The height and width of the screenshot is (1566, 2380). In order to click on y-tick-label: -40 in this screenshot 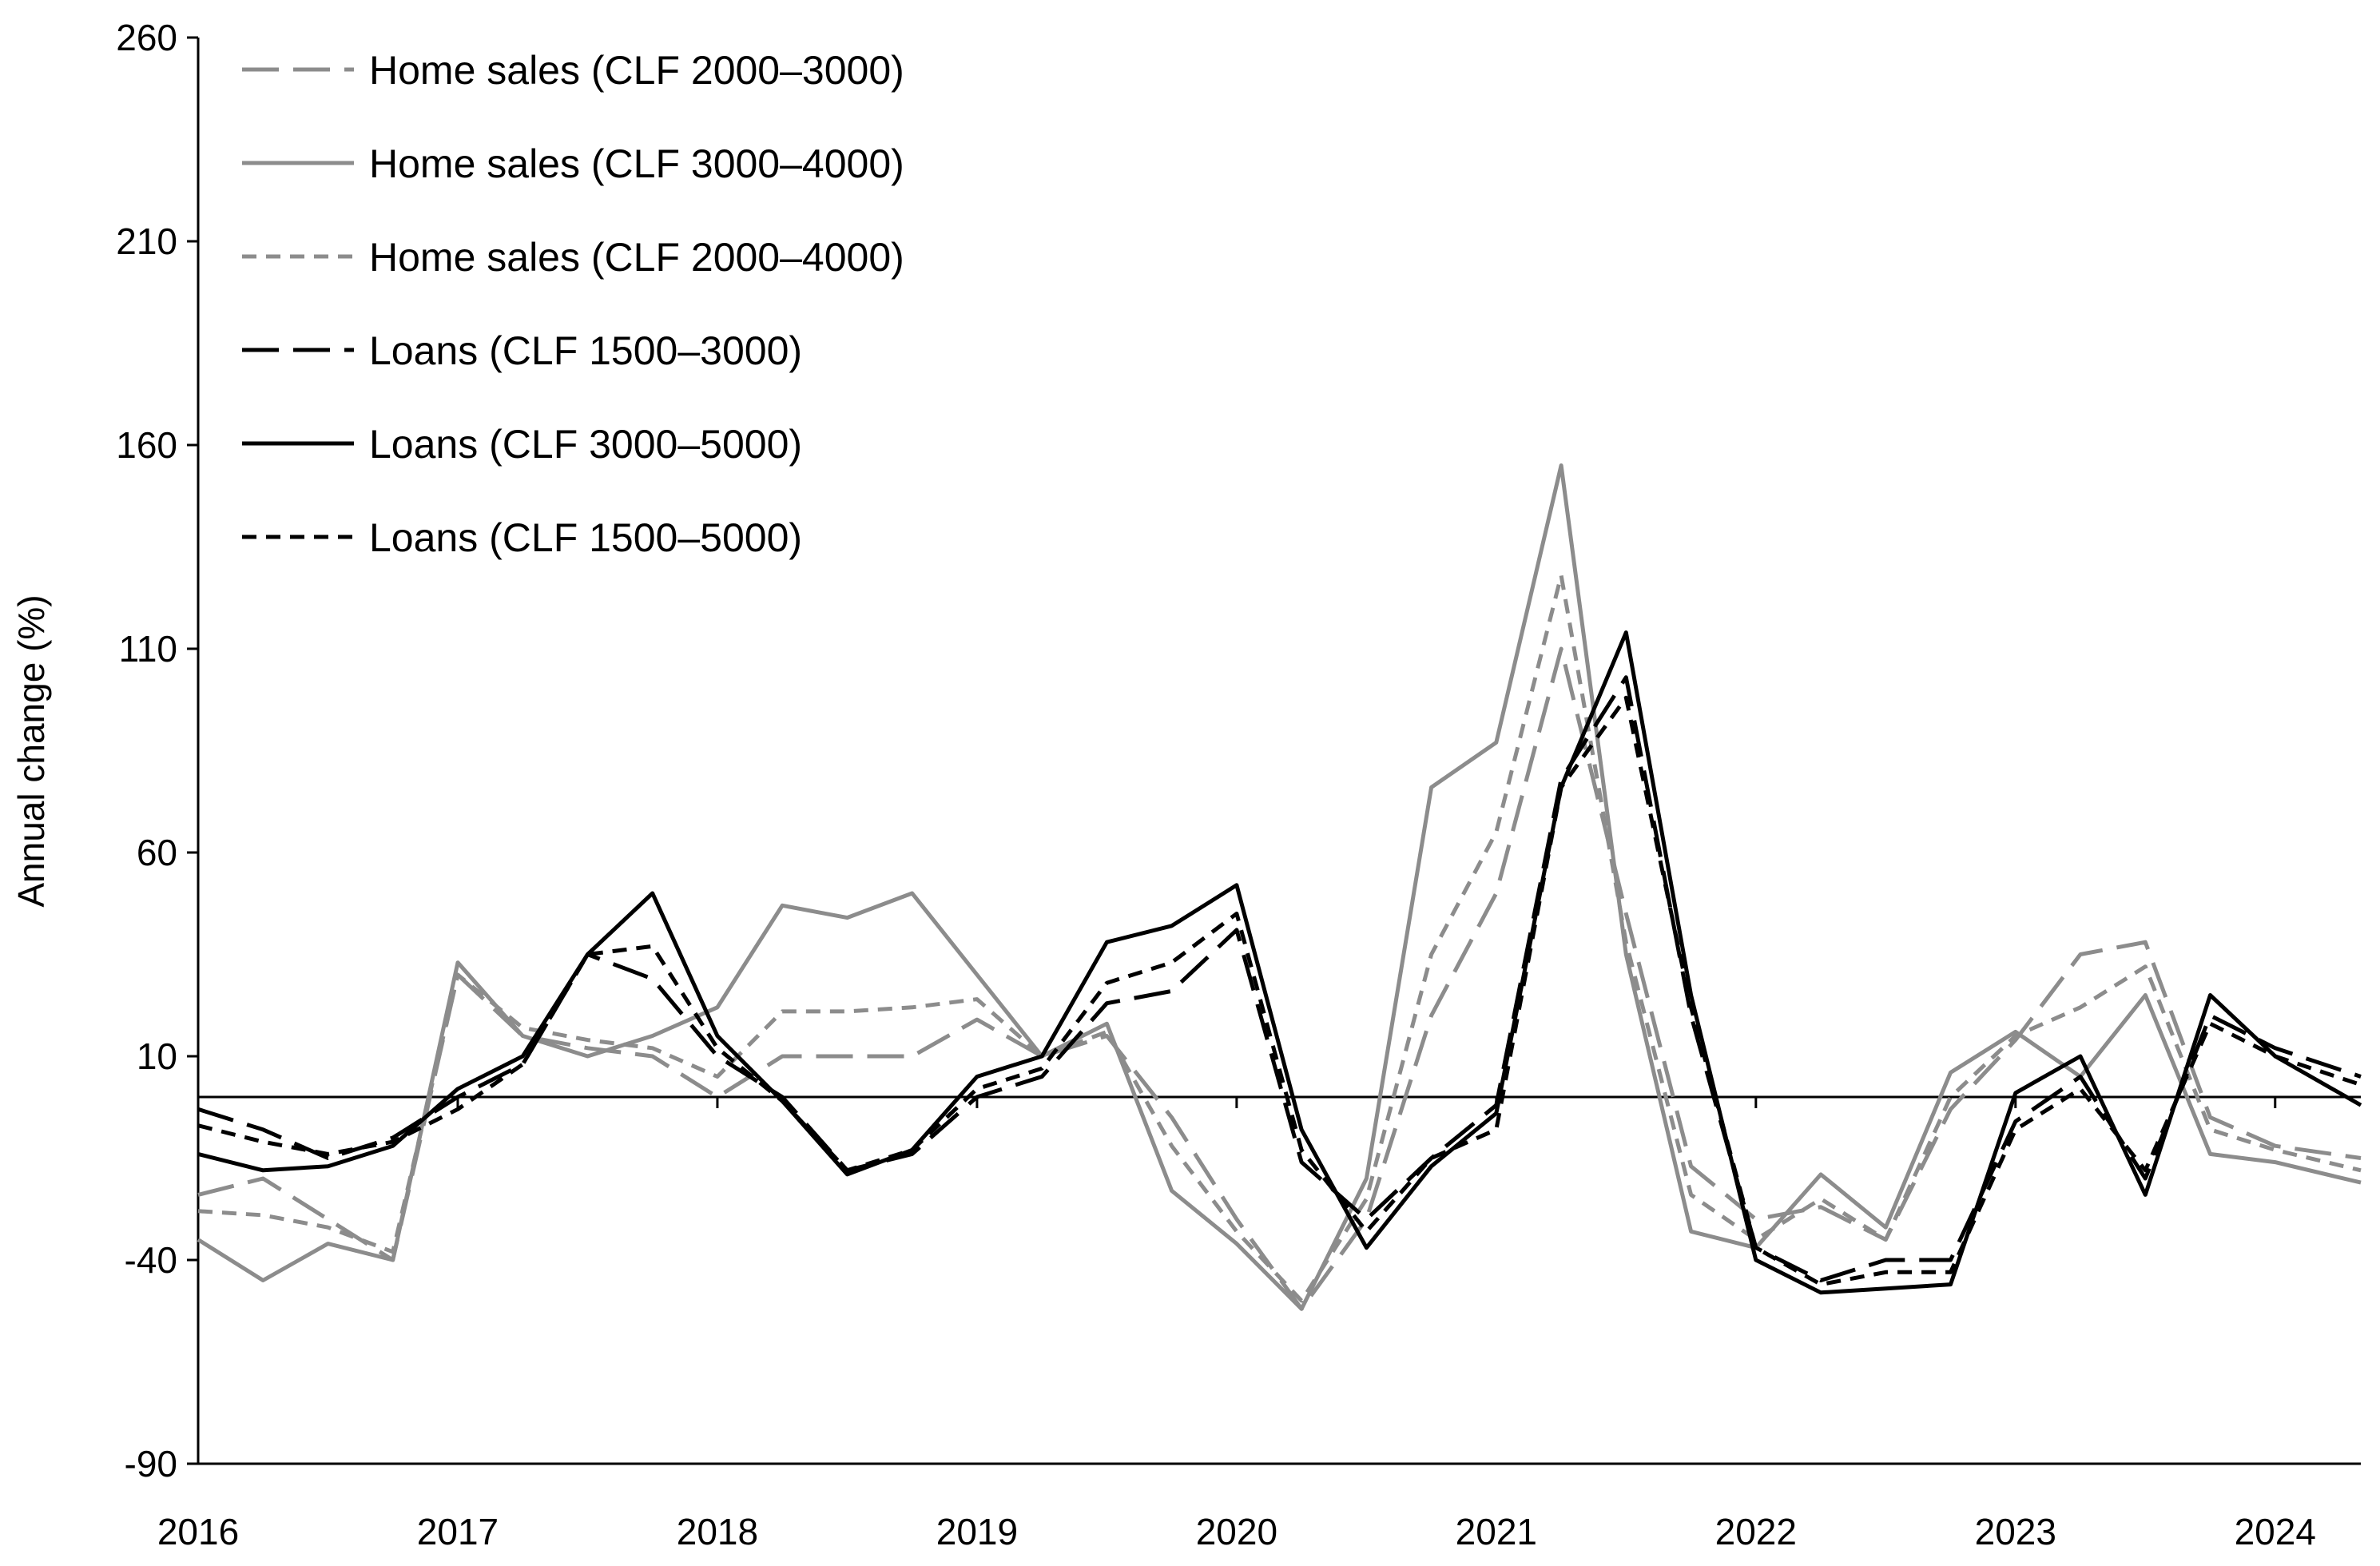, I will do `click(151, 1260)`.